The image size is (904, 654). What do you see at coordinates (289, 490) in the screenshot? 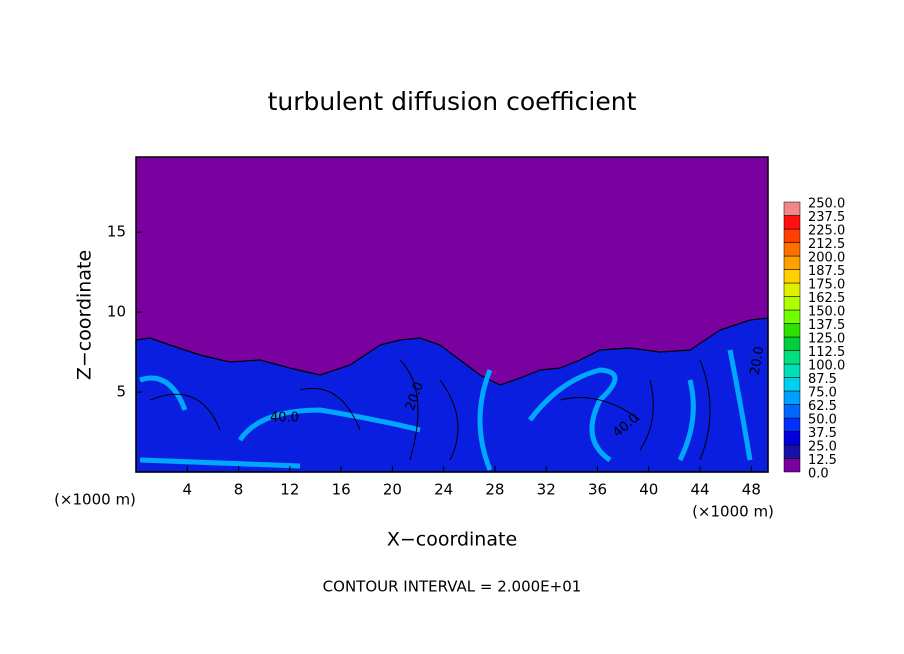
I see `x-tick-label: 12` at bounding box center [289, 490].